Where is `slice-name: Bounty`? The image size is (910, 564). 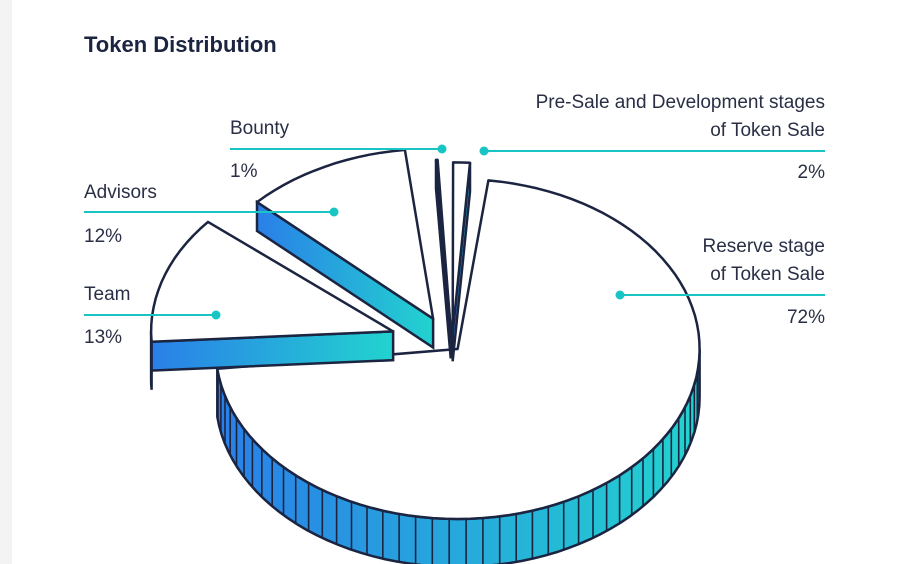
slice-name: Bounty is located at coordinates (260, 128).